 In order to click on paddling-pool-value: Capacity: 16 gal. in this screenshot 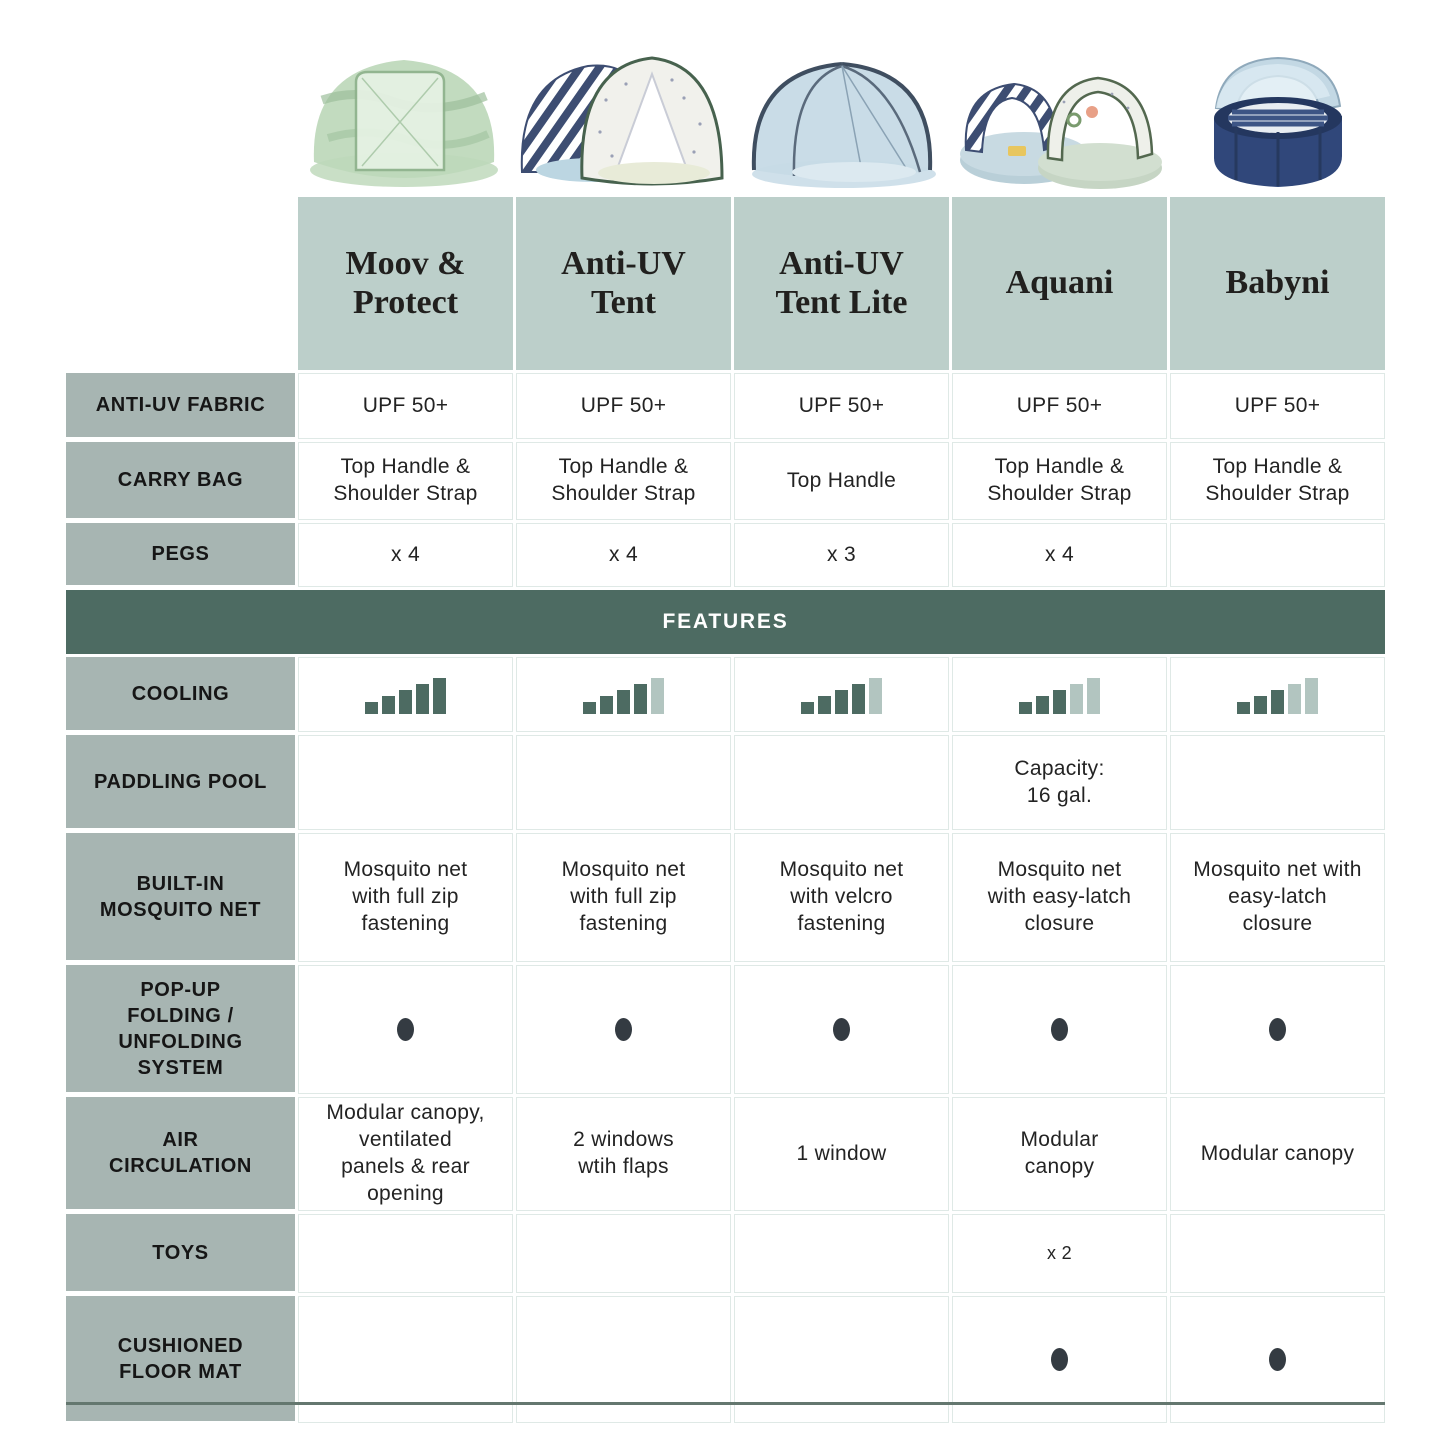, I will do `click(1059, 782)`.